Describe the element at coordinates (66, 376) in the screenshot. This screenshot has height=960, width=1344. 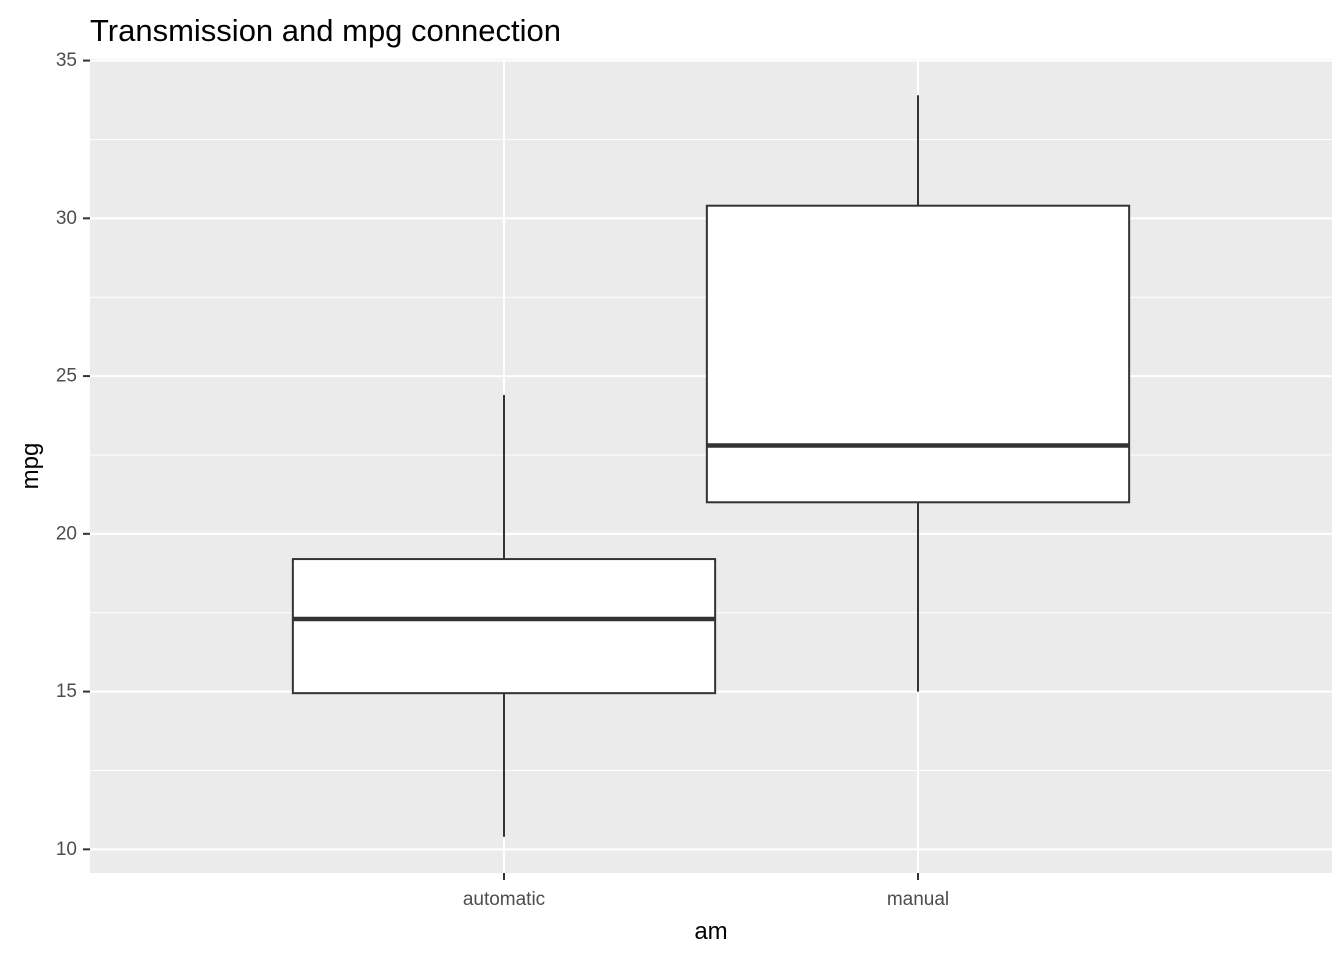
I see `y-tick-label: 25` at that location.